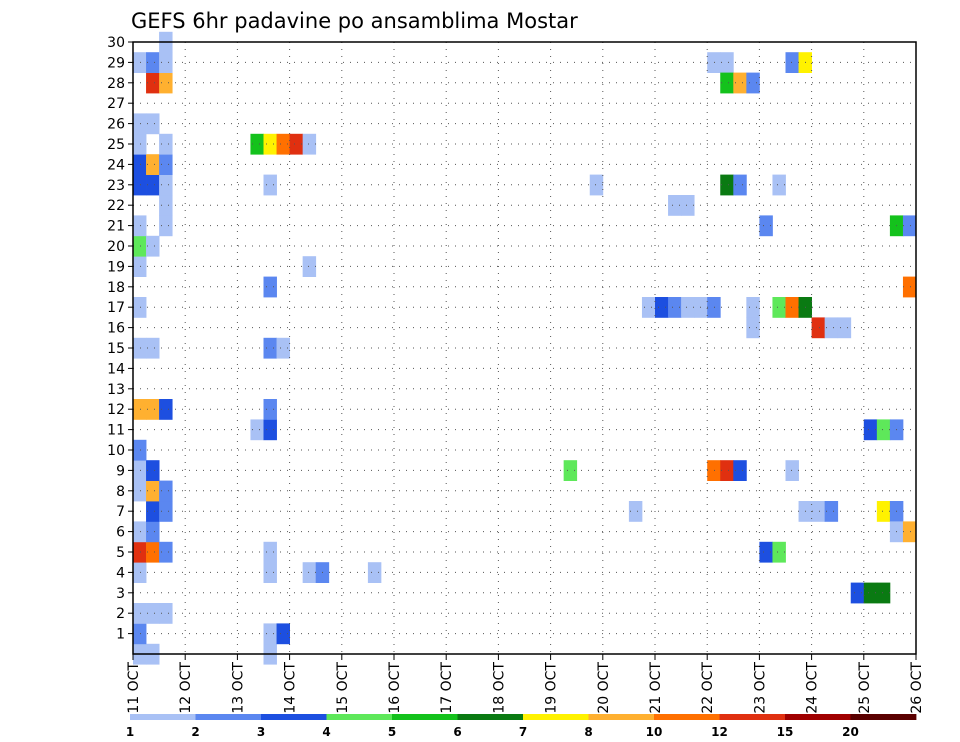 The height and width of the screenshot is (742, 960). What do you see at coordinates (238, 688) in the screenshot?
I see `x-tick-label: 13 OCT` at bounding box center [238, 688].